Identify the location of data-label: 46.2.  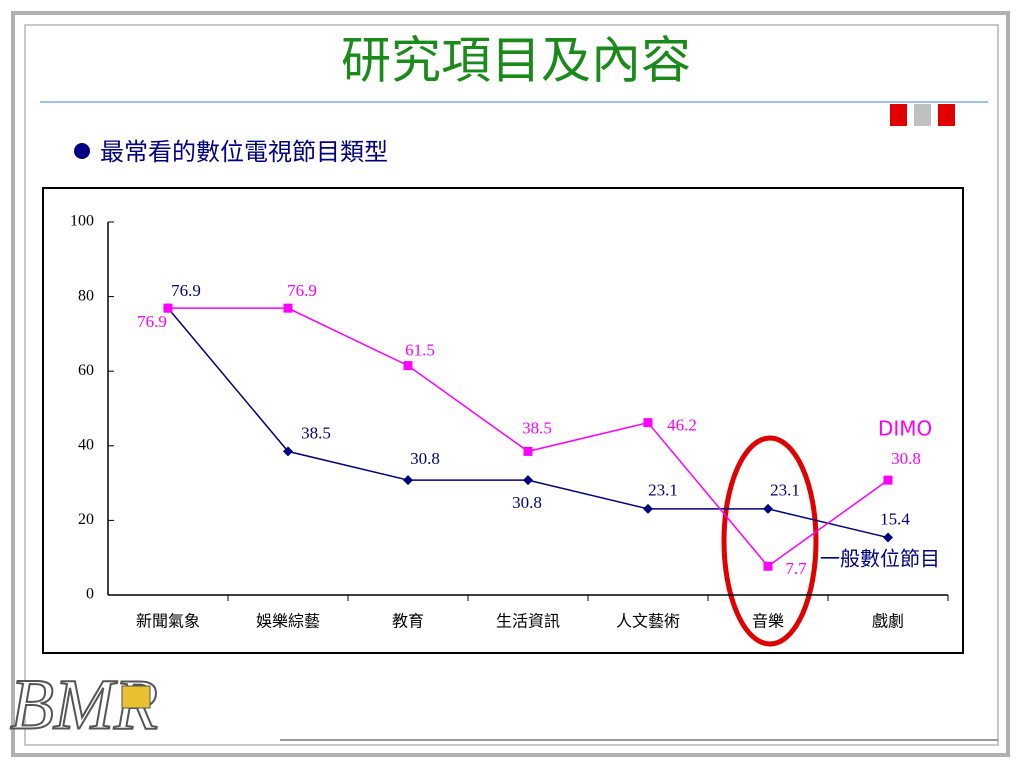
(682, 425).